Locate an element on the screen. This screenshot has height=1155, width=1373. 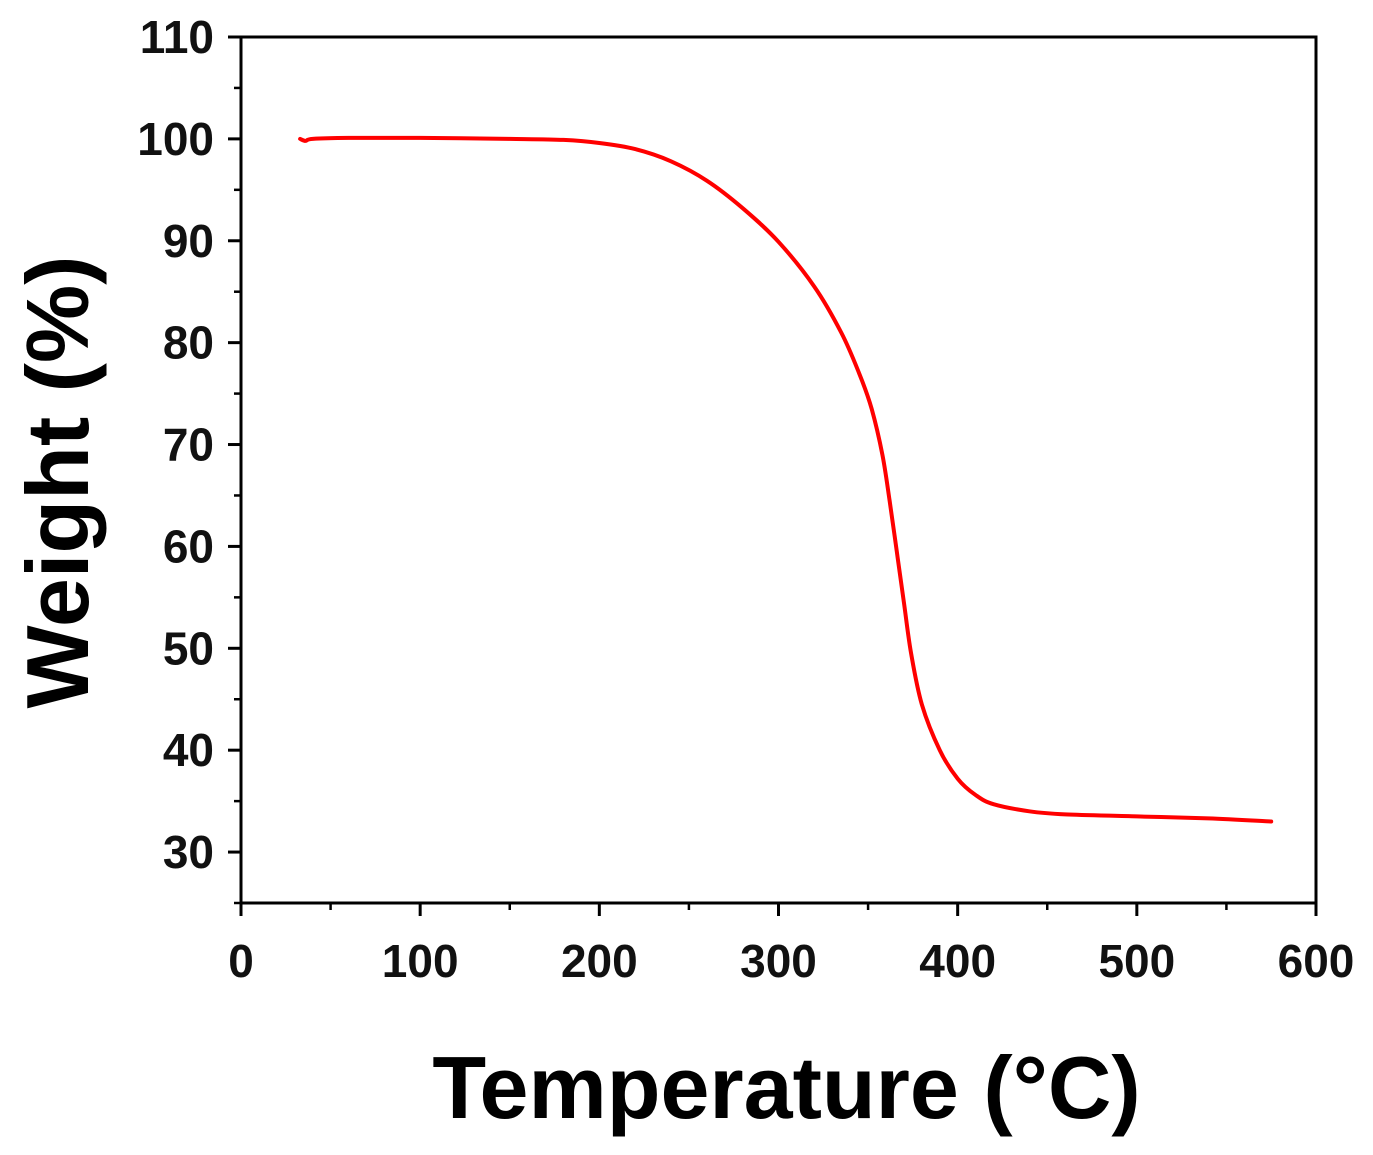
y-tick-label: 70 is located at coordinates (188, 445).